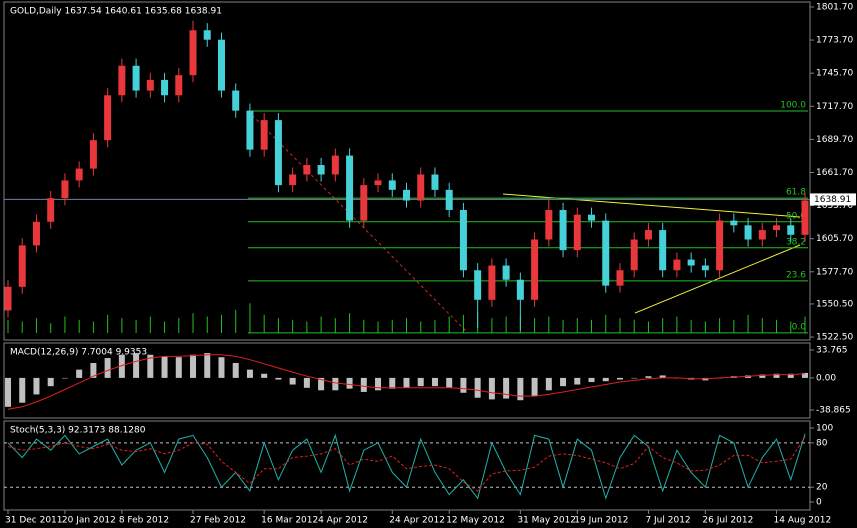 This screenshot has height=528, width=857. What do you see at coordinates (78, 431) in the screenshot?
I see `stoch-label: Stoch(5,3,3) 92.3173 88.1280` at bounding box center [78, 431].